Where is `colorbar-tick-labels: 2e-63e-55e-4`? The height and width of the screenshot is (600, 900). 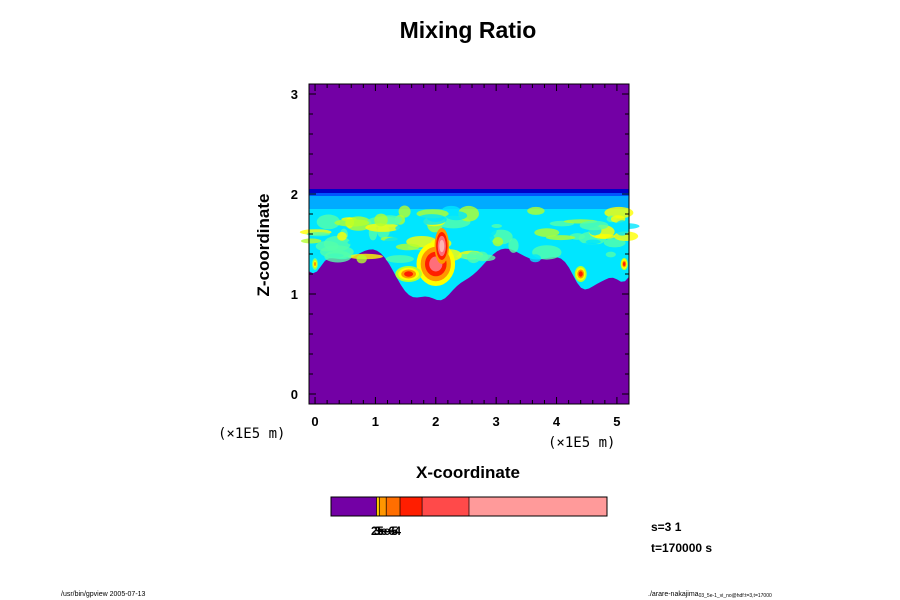 colorbar-tick-labels: 2e-63e-55e-4 is located at coordinates (386, 531).